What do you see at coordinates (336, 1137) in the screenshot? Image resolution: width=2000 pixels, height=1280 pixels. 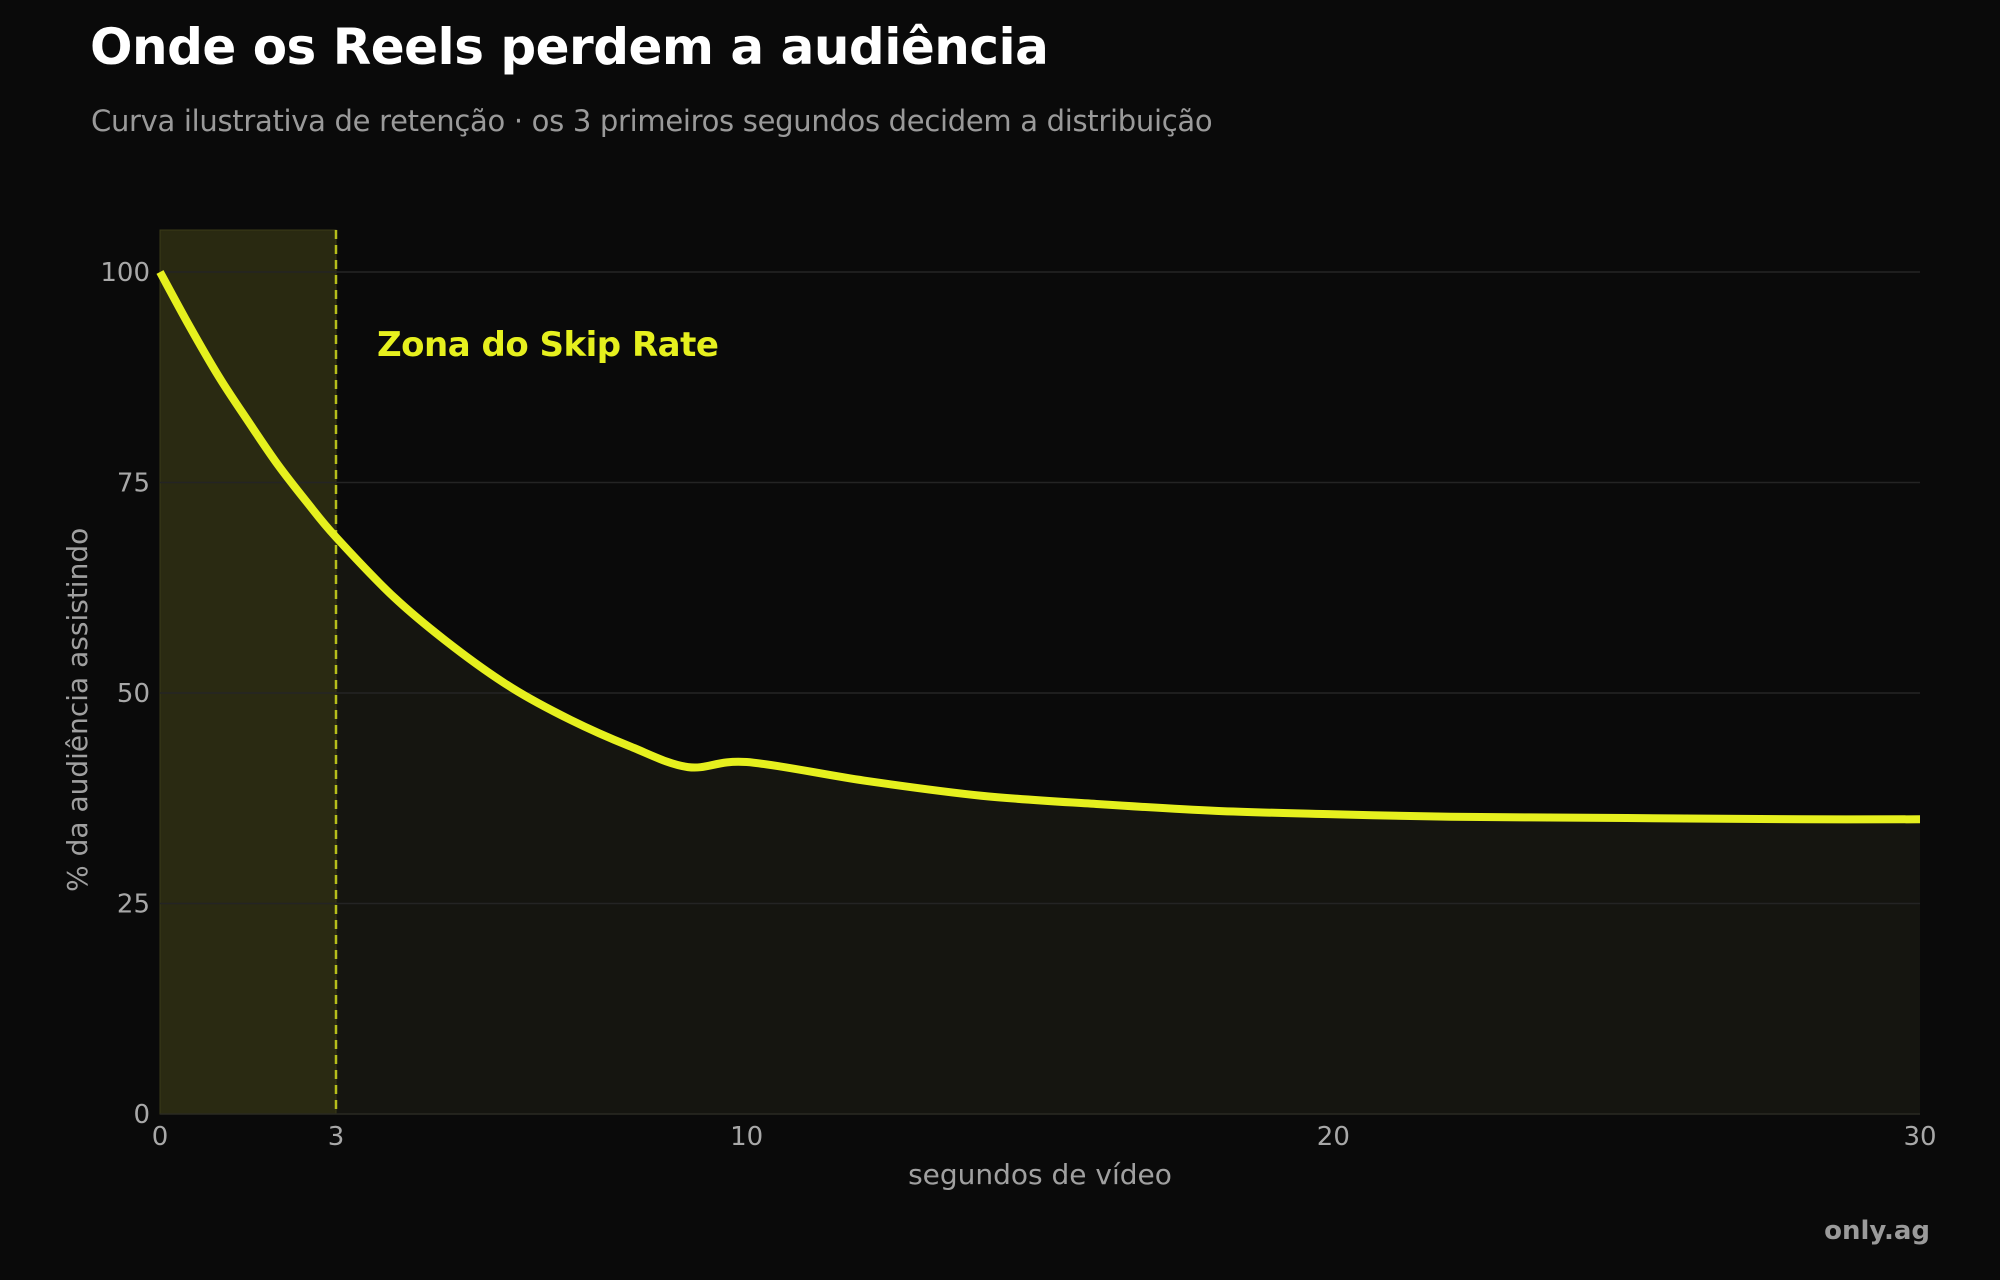 I see `x-tick-label-3: 3` at bounding box center [336, 1137].